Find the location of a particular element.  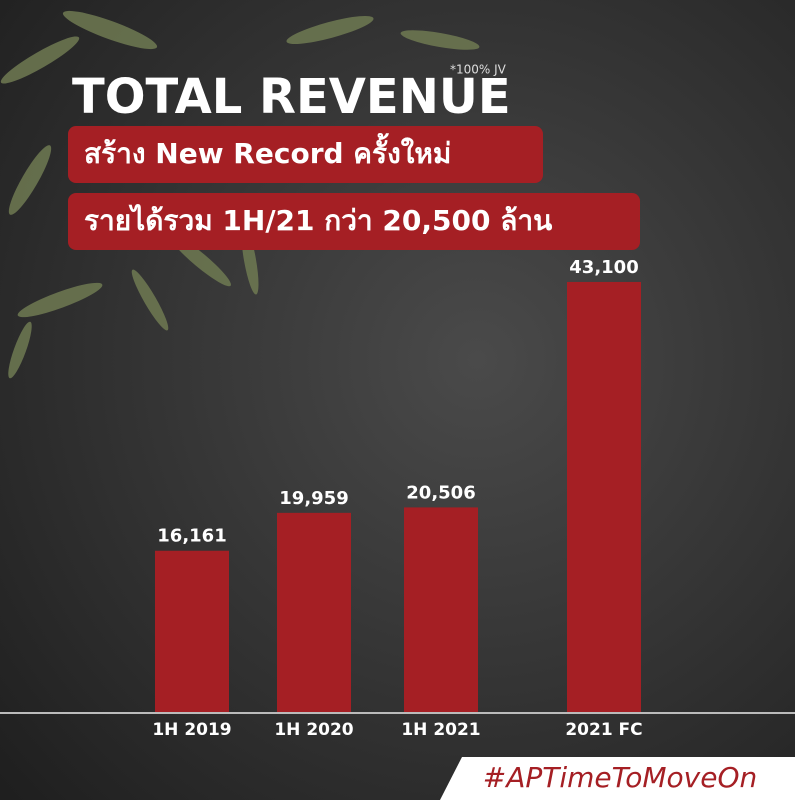

hashtag-box is located at coordinates (617, 778).